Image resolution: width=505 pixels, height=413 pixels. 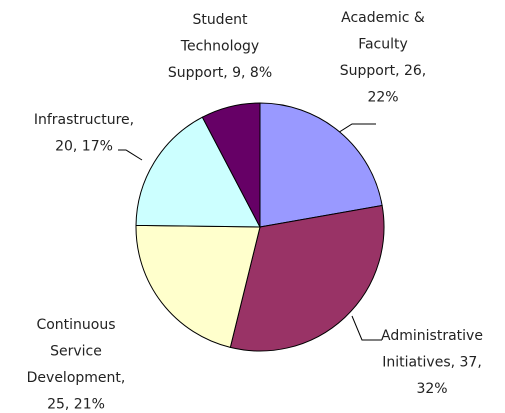 What do you see at coordinates (75, 325) in the screenshot?
I see `slice-label: Continuous` at bounding box center [75, 325].